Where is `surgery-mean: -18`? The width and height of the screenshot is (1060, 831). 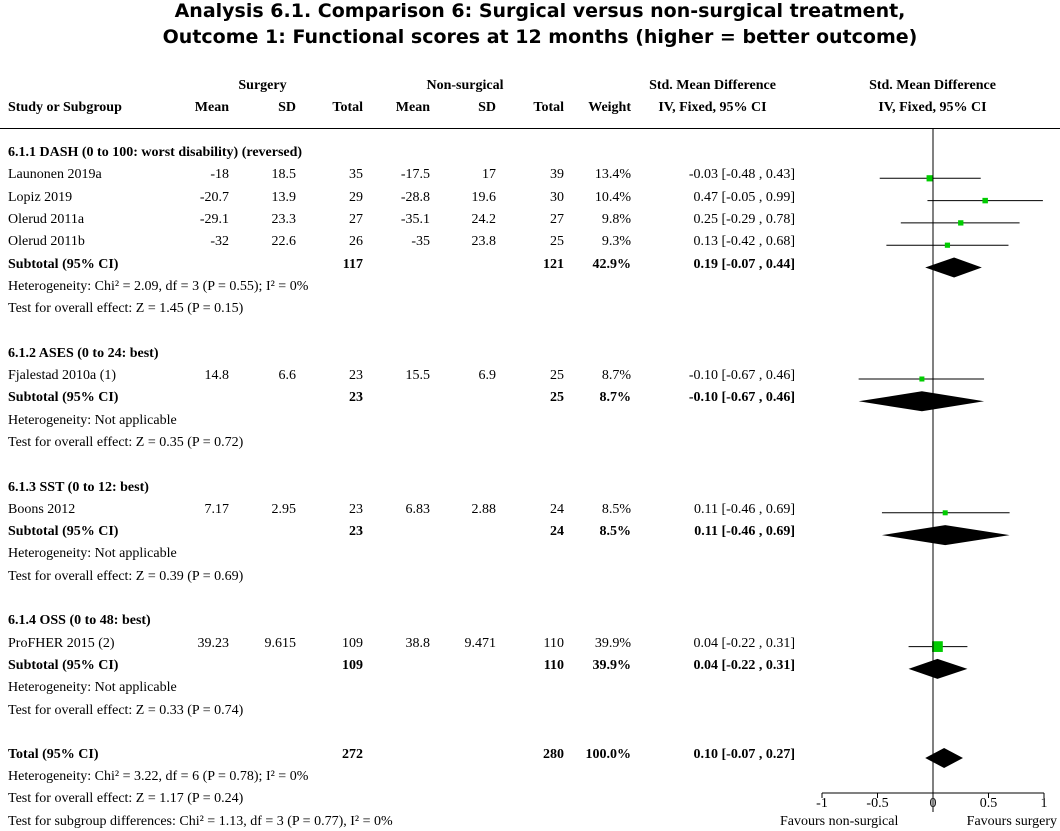 surgery-mean: -18 is located at coordinates (219, 175).